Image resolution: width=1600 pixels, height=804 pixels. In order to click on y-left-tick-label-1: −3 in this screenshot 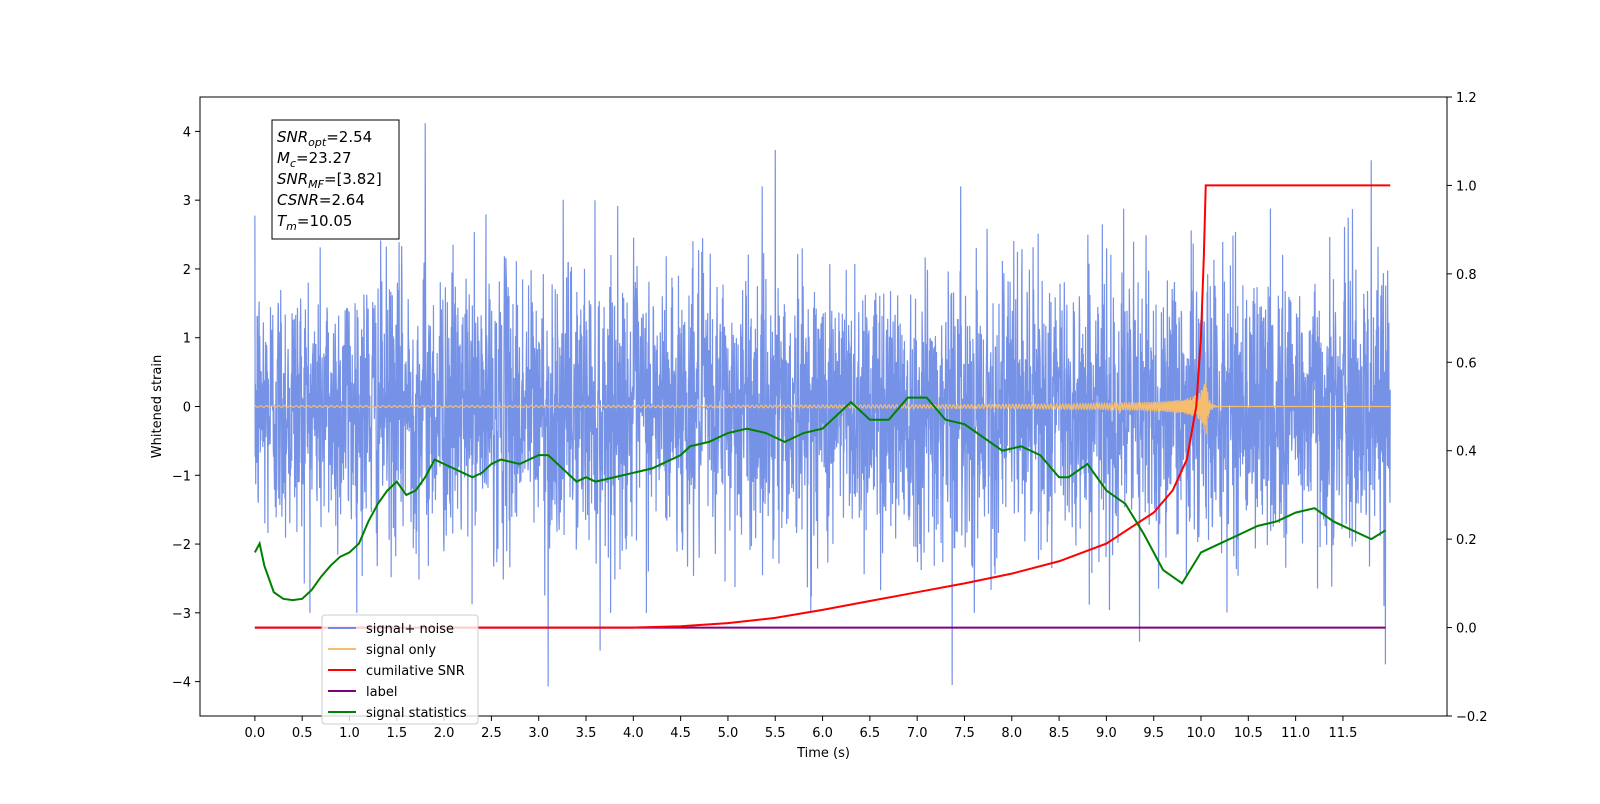, I will do `click(181, 614)`.